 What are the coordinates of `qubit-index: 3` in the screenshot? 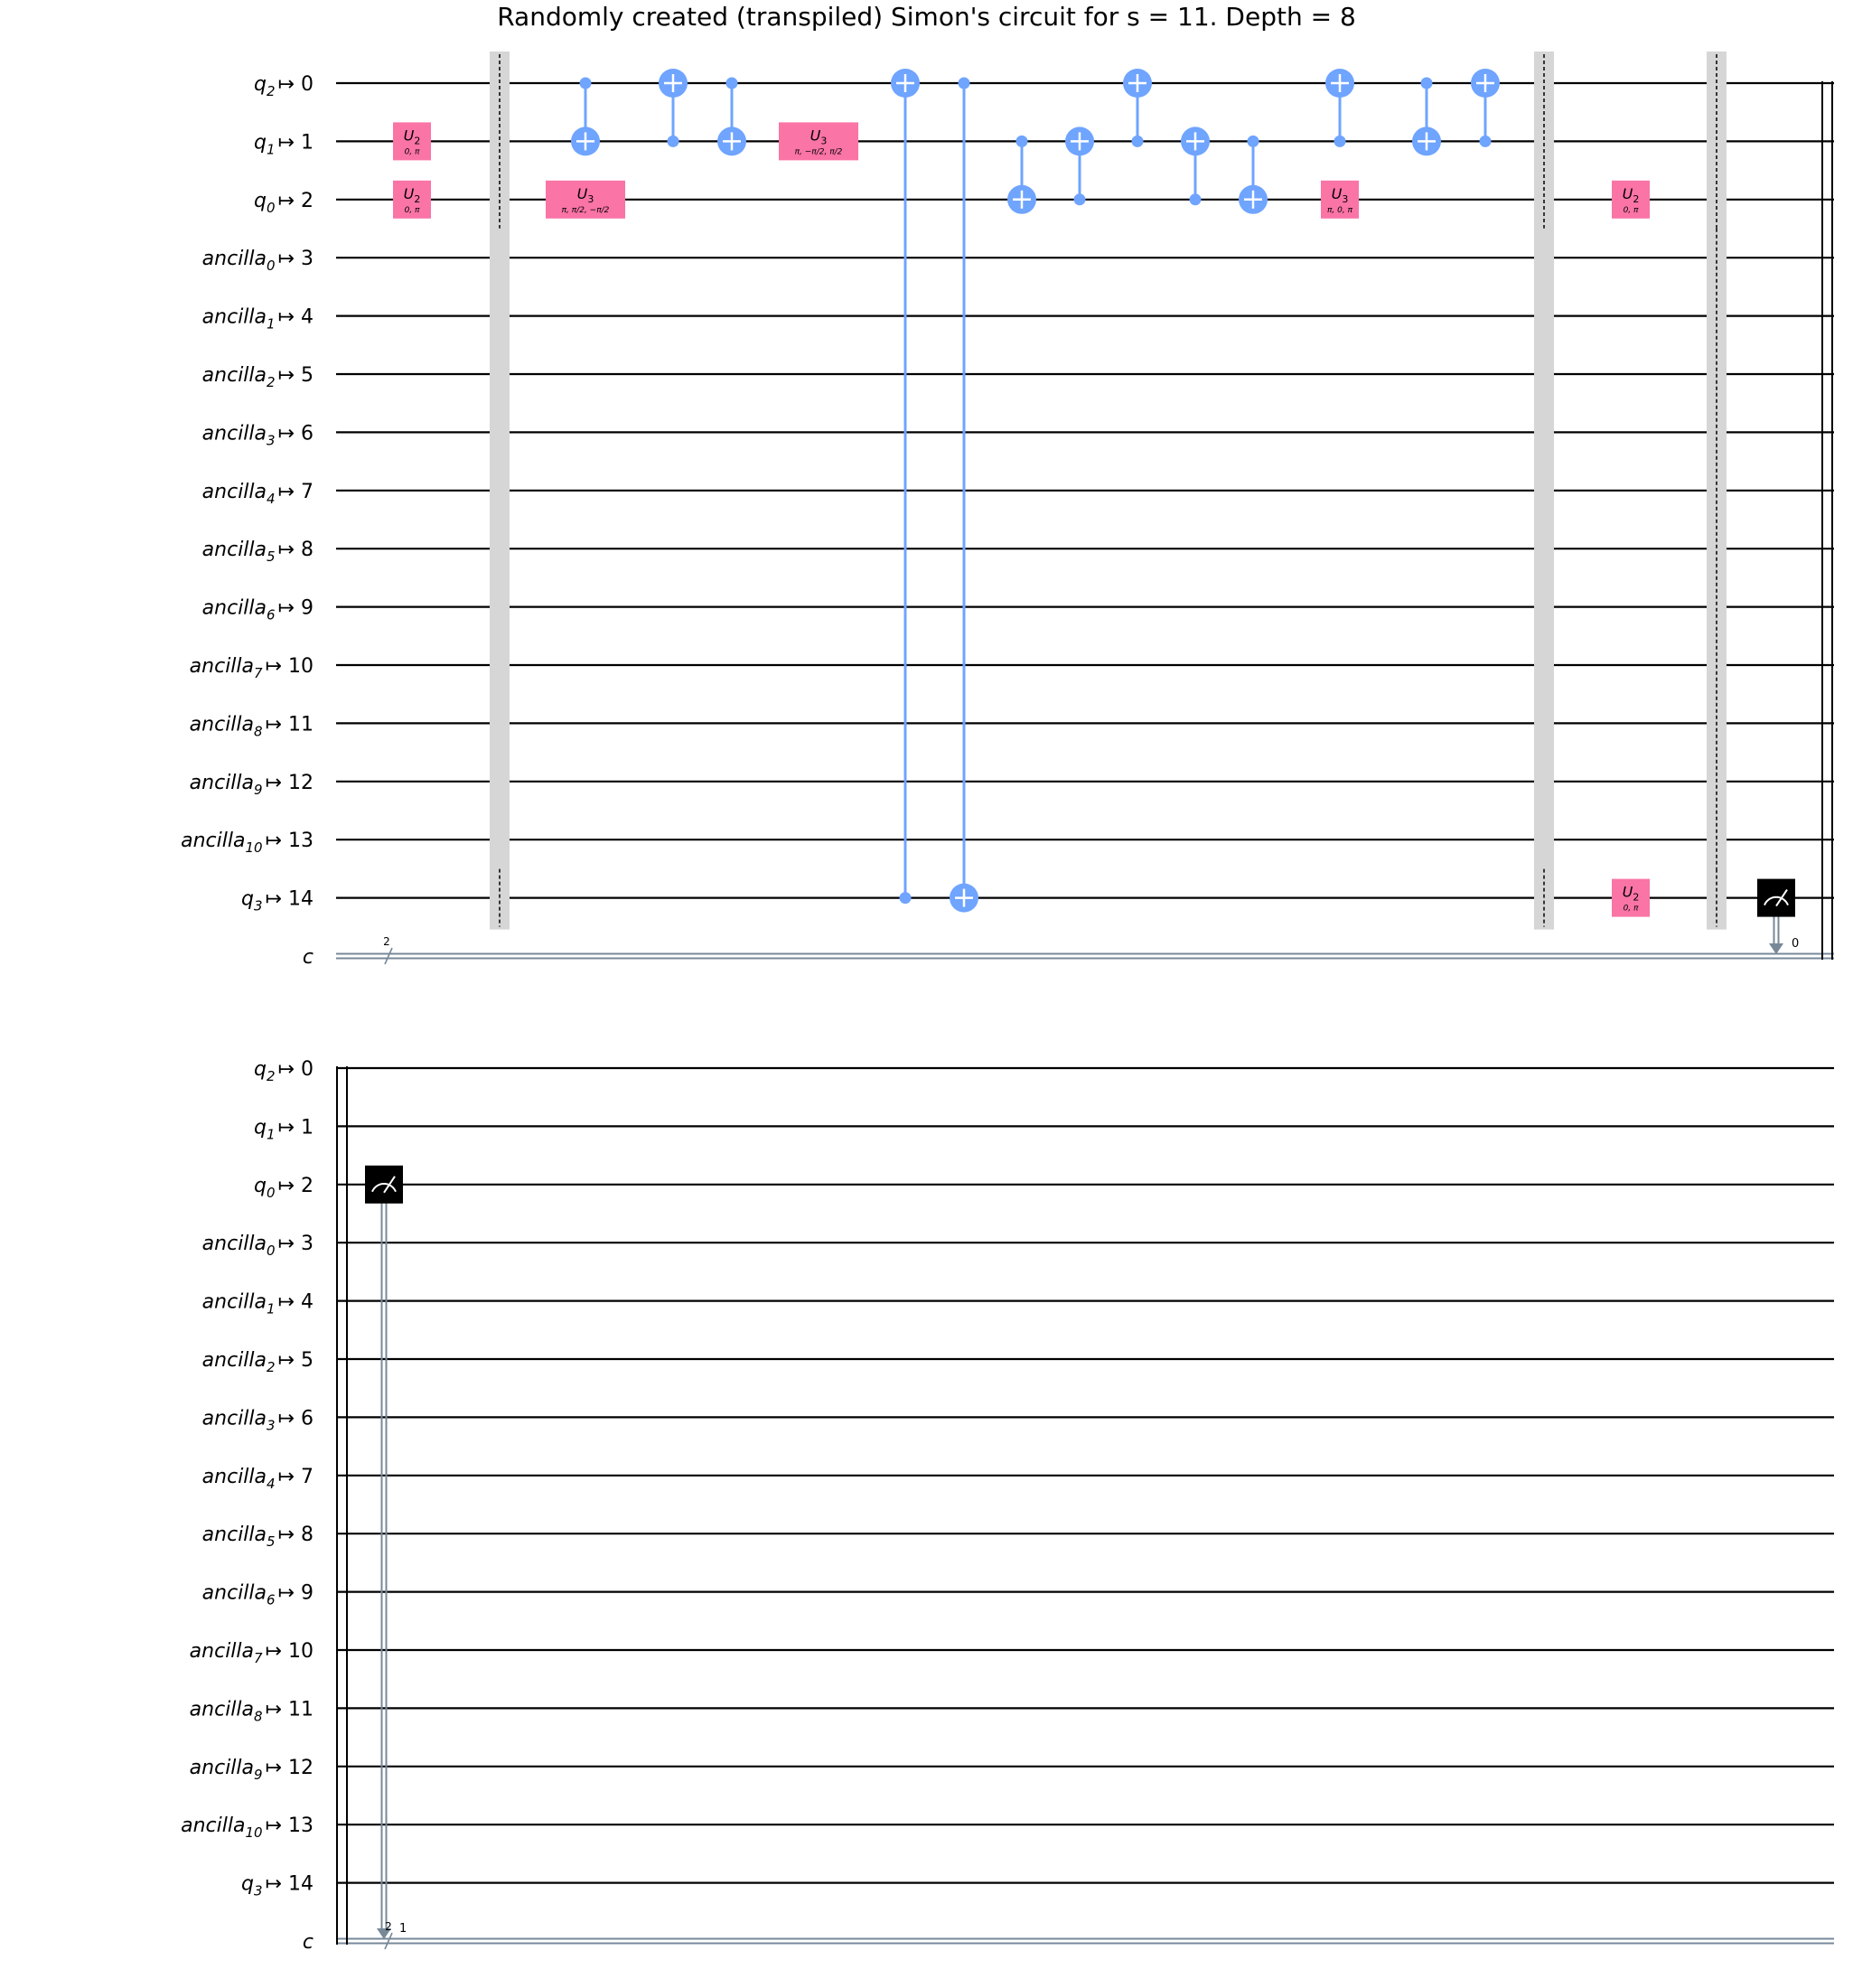 It's located at (307, 1244).